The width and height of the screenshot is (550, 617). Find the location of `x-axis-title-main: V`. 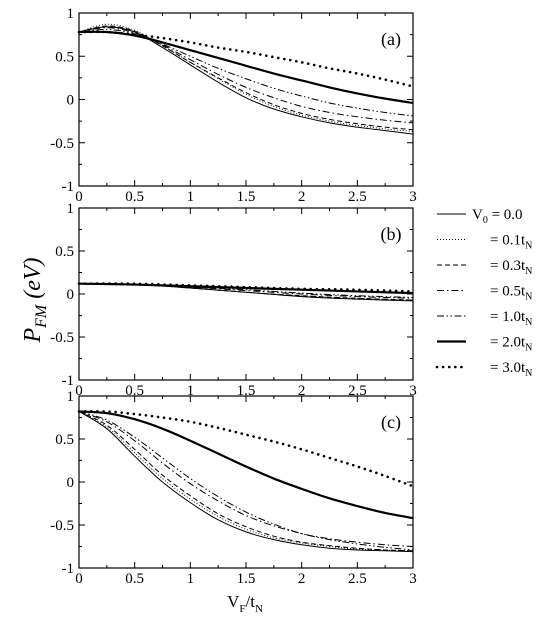

x-axis-title-main: V is located at coordinates (233, 601).